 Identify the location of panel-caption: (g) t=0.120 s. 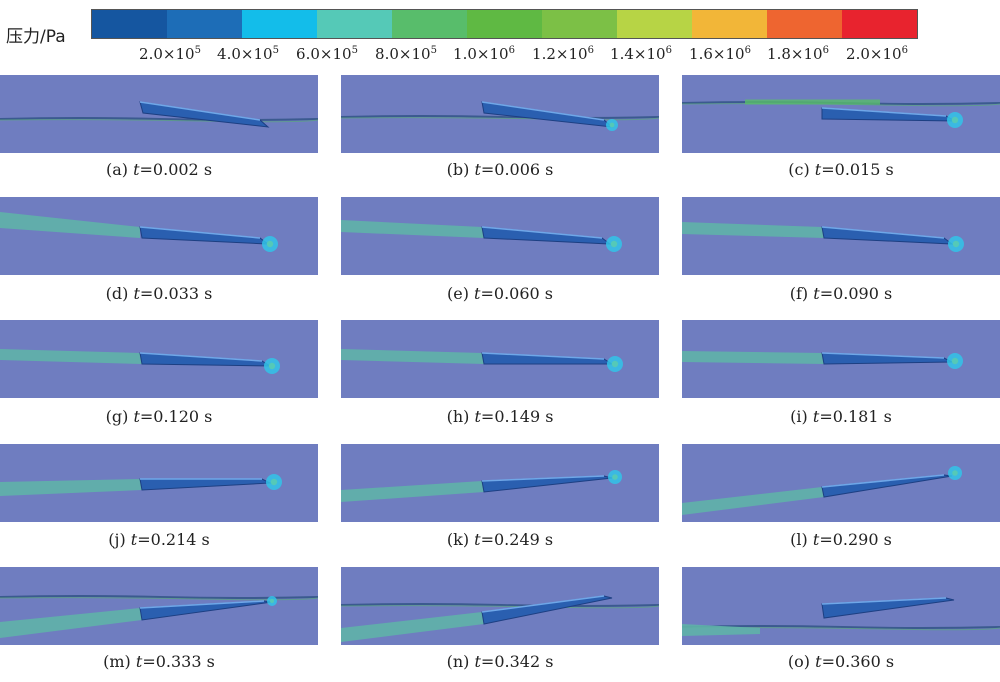
(159, 416).